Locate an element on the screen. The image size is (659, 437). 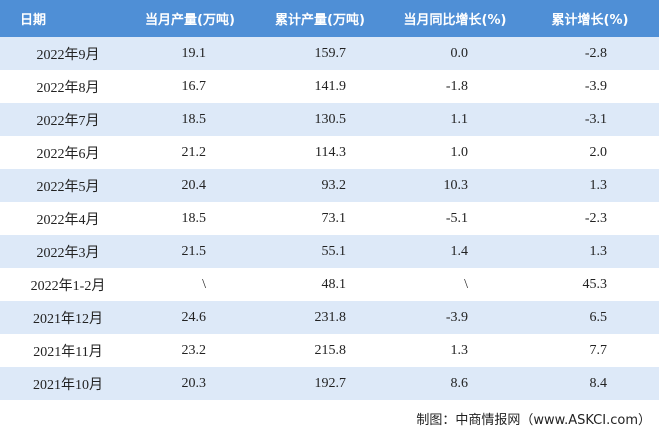
table-row: 2022年4月 18.5 73.1 -5.1 -2.3 is located at coordinates (329, 218).